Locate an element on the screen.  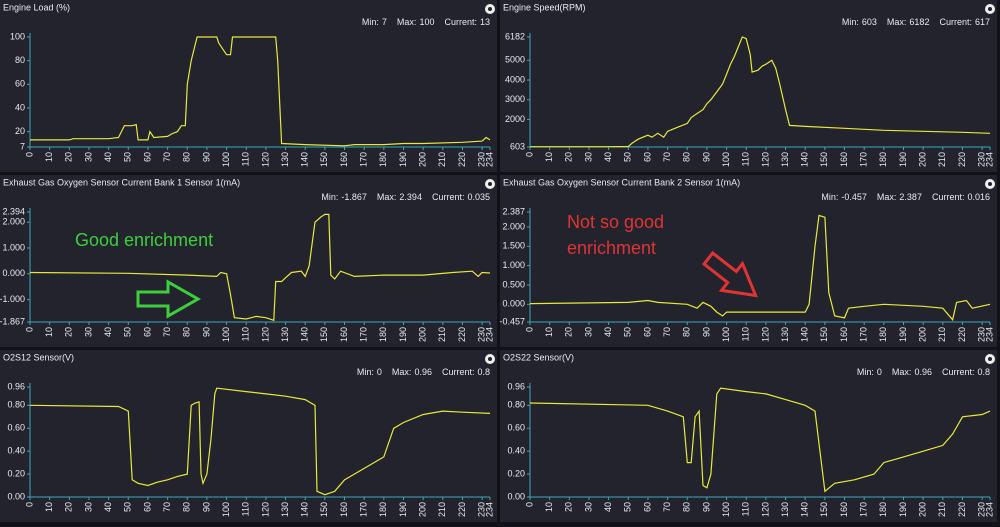
y-tick-label: 1.500 is located at coordinates (513, 246).